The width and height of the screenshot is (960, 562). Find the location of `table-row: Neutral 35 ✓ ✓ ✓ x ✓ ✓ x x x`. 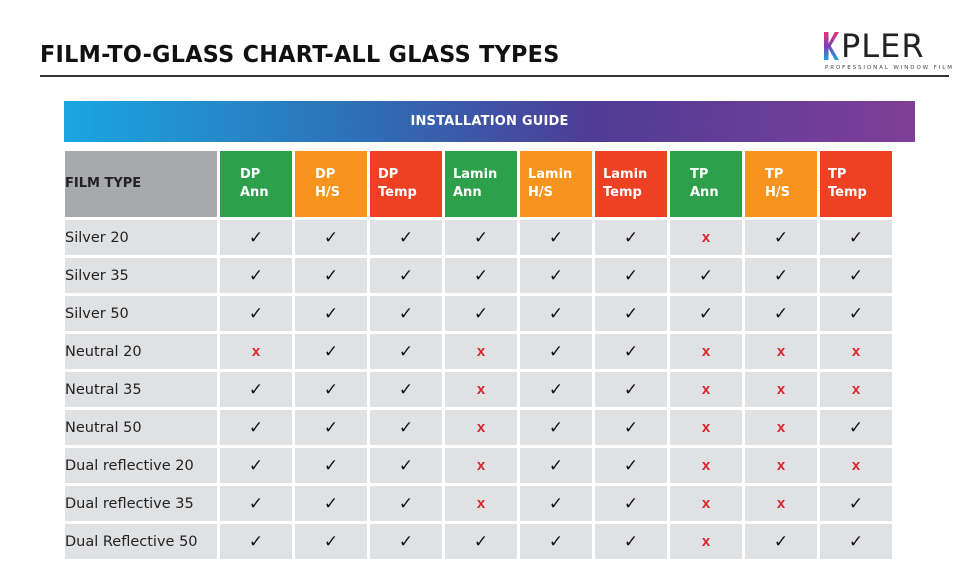

table-row: Neutral 35 ✓ ✓ ✓ x ✓ ✓ x x x is located at coordinates (478, 389).